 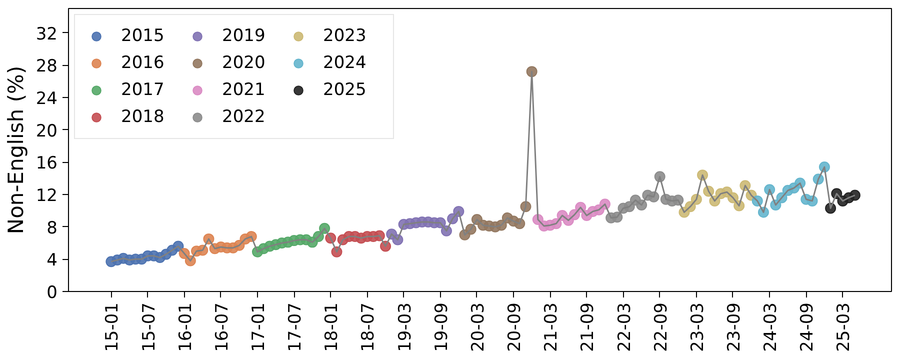 What do you see at coordinates (244, 36) in the screenshot?
I see `legend-label: 2019` at bounding box center [244, 36].